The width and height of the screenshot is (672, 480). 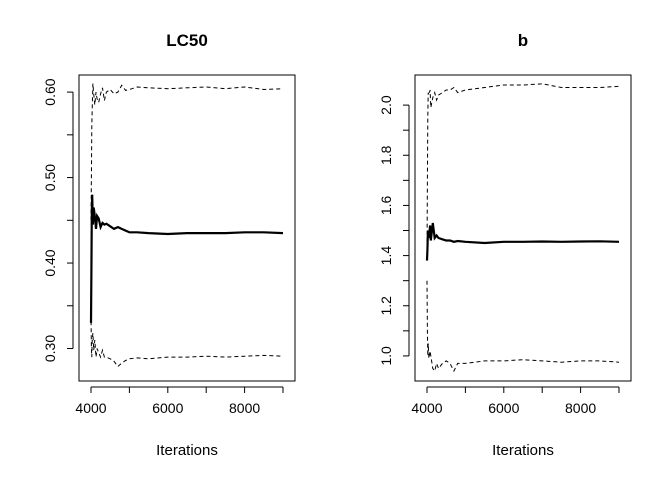 I want to click on y-tick-label: 0.50, so click(x=50, y=177).